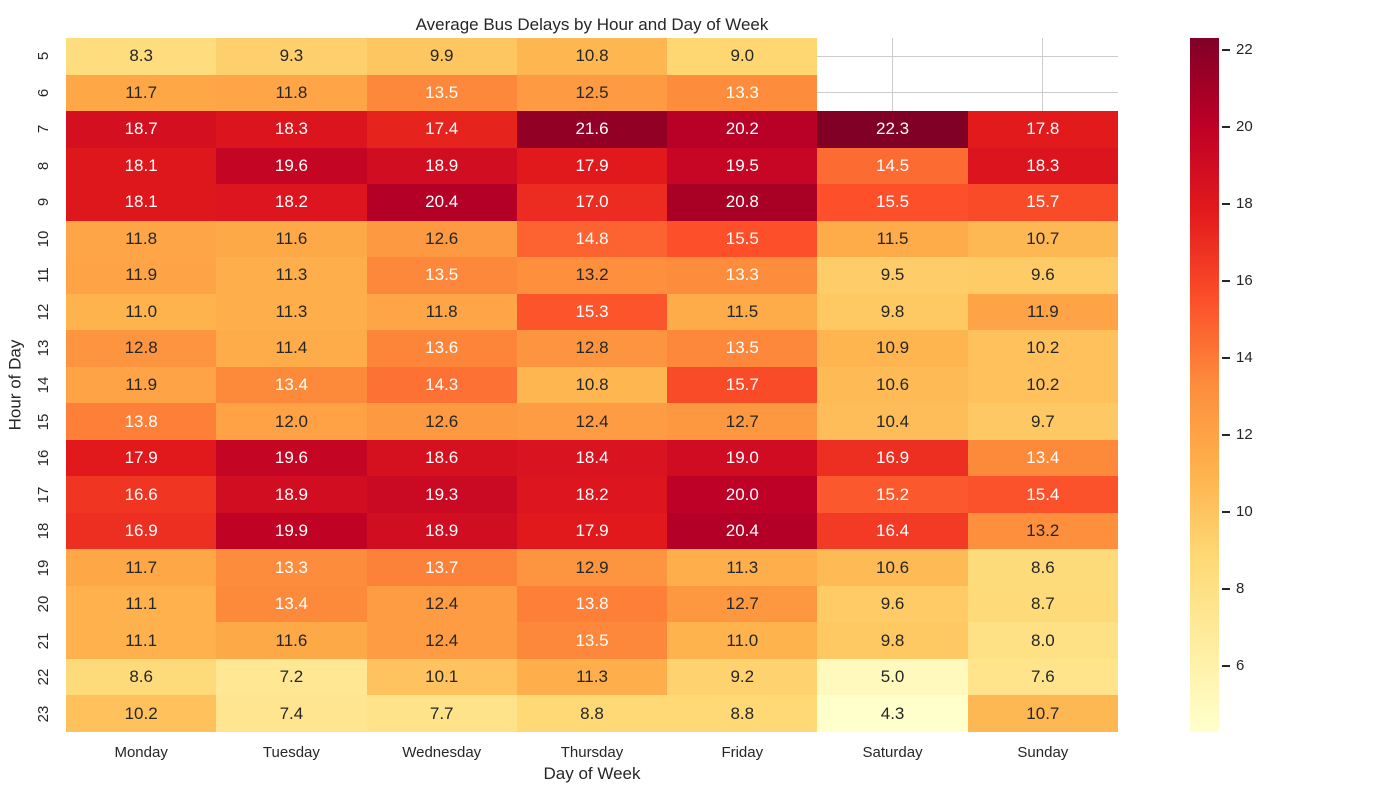 The height and width of the screenshot is (800, 1400). I want to click on heatmap-cell: 11.9, so click(141, 385).